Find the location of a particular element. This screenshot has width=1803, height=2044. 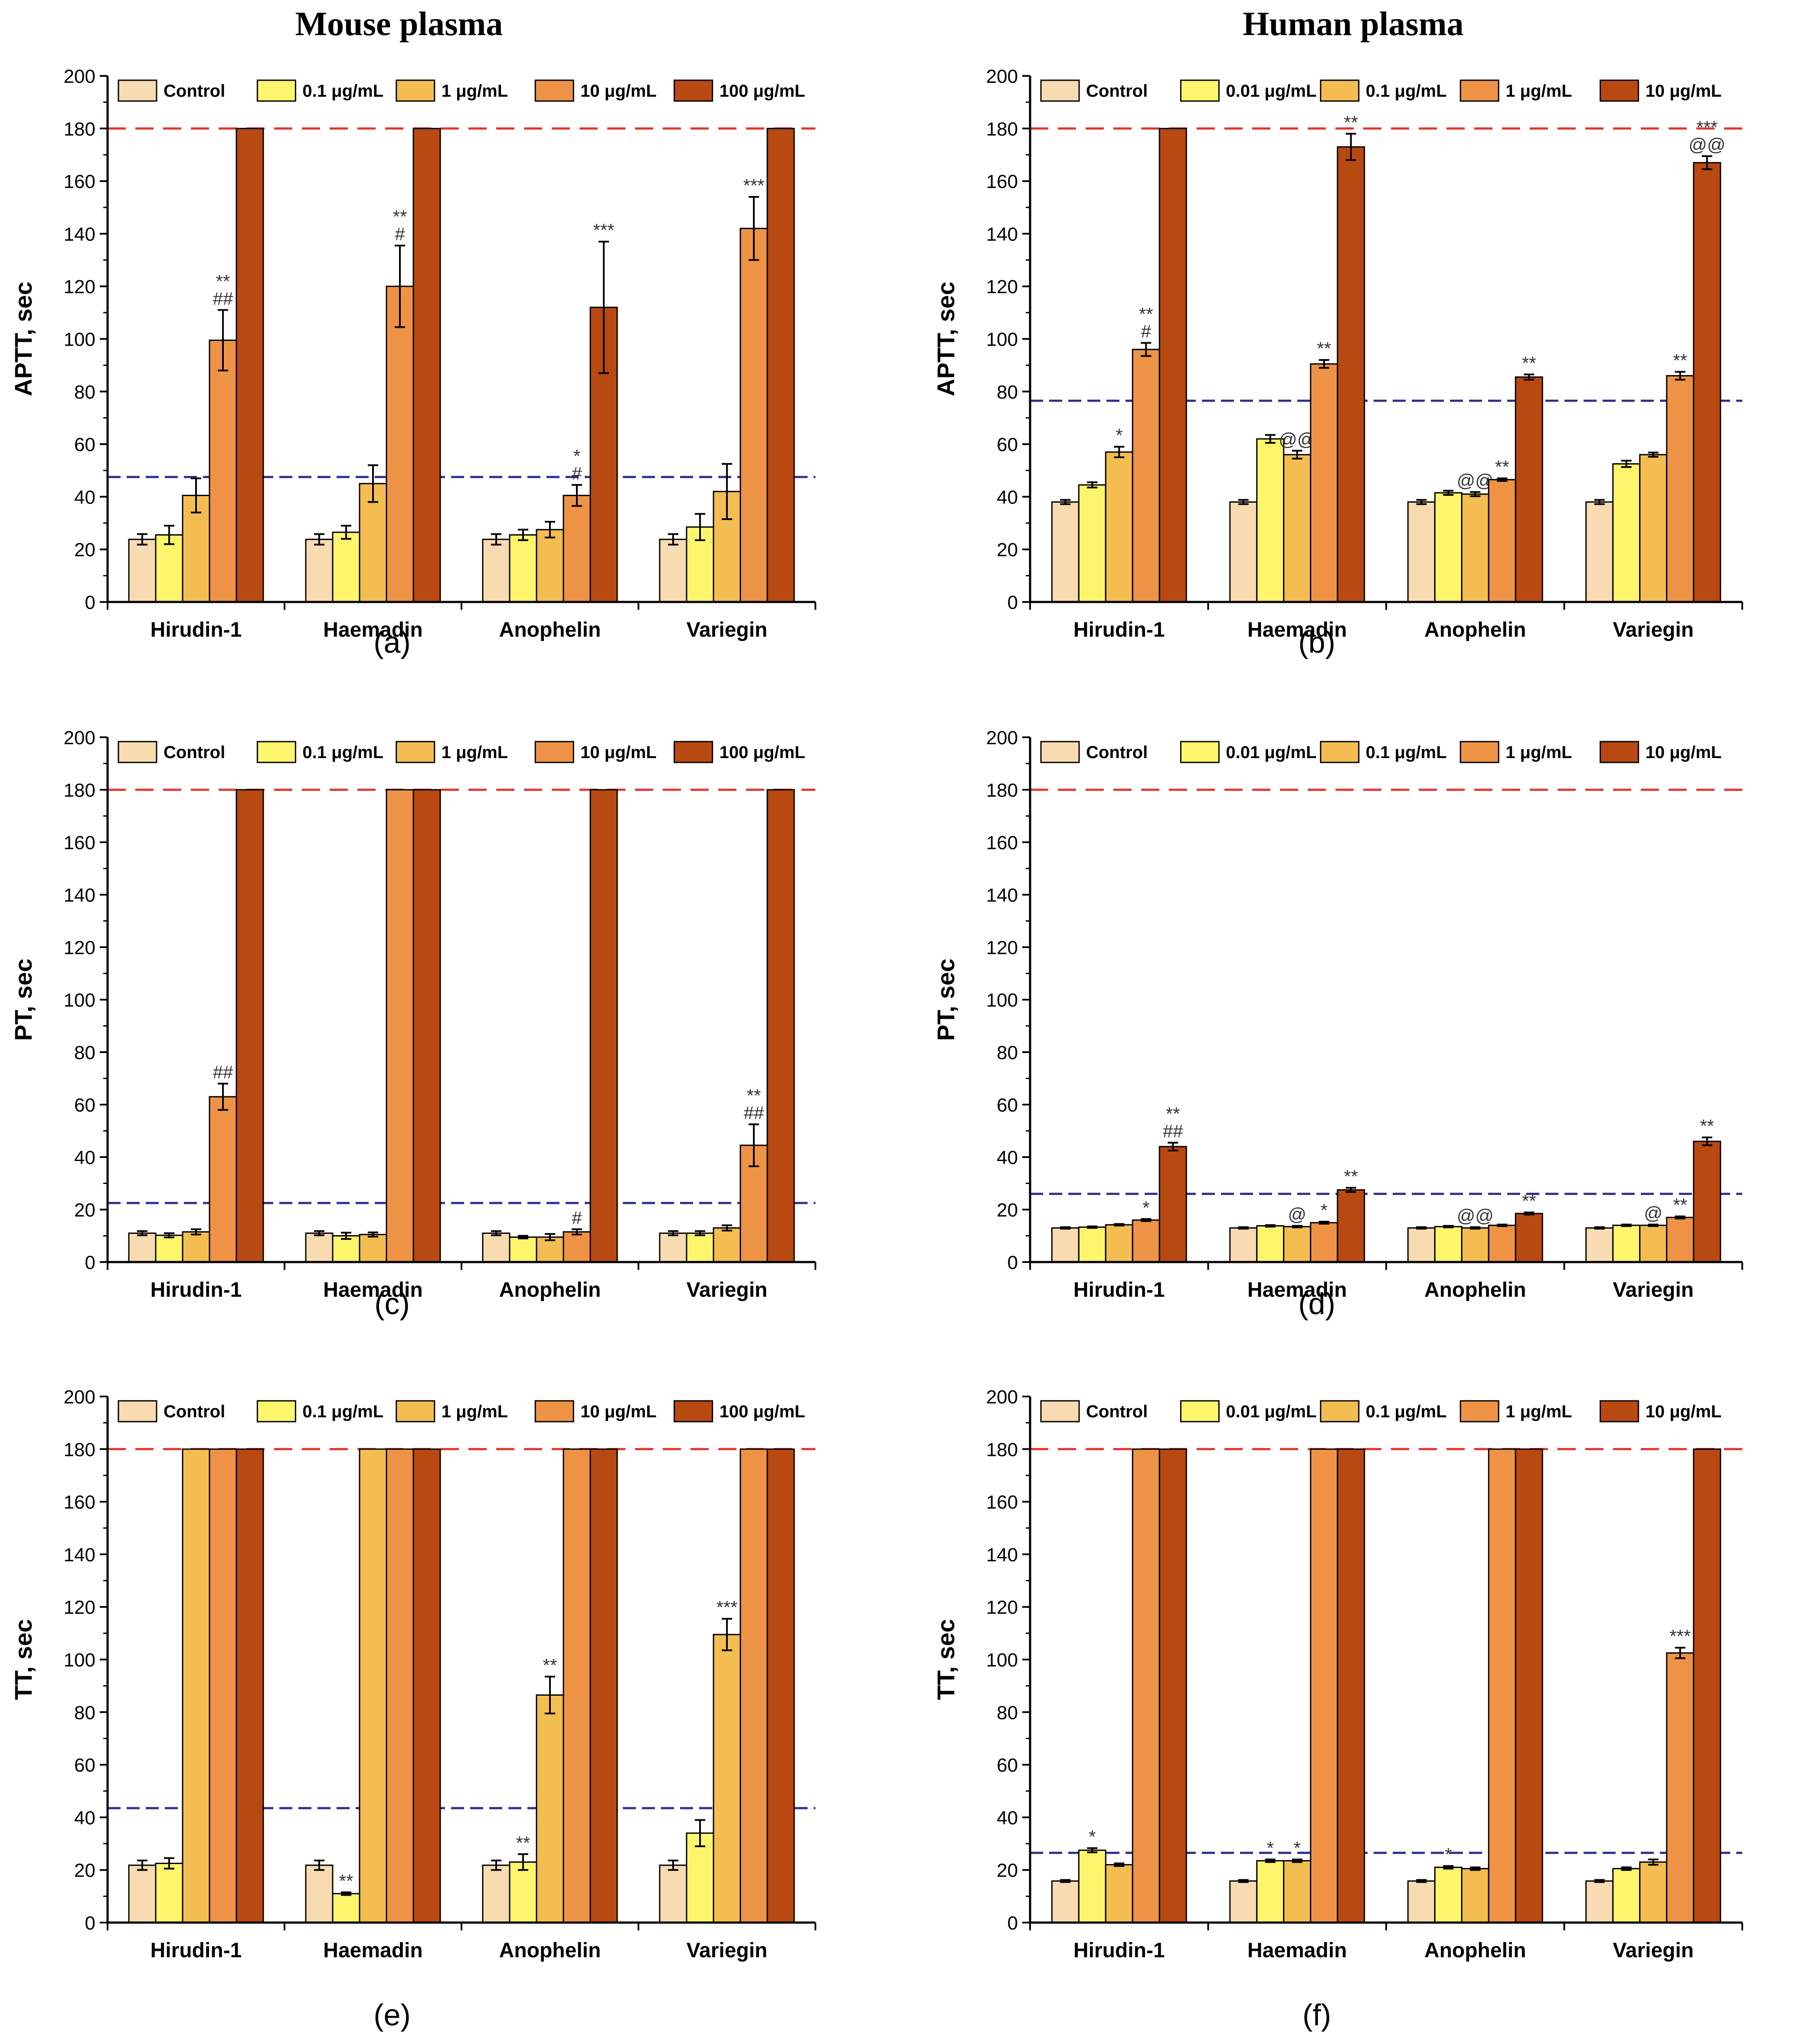

legend-entry: 1 μg/mL is located at coordinates (1539, 1412).